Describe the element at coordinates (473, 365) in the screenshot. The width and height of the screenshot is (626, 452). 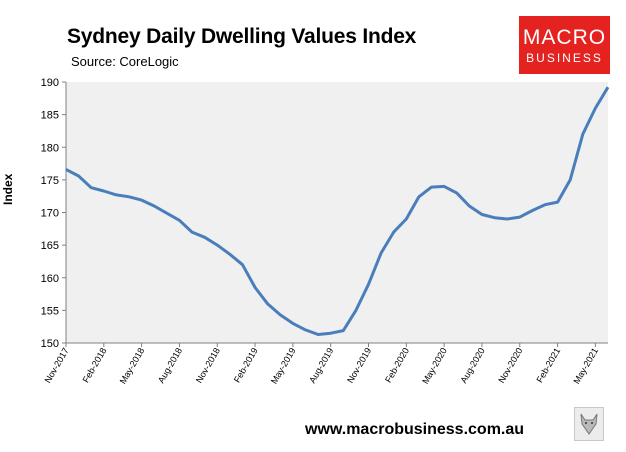
I see `x-tick-label: Aug-2020` at that location.